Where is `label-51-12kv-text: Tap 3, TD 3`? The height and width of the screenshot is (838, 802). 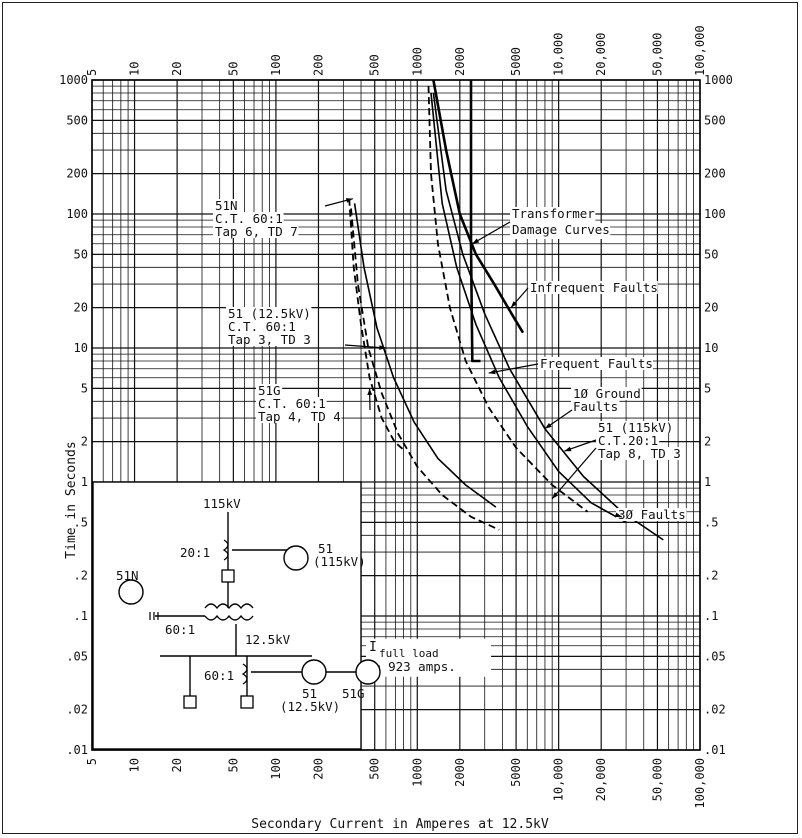 label-51-12kv-text: Tap 3, TD 3 is located at coordinates (269, 339).